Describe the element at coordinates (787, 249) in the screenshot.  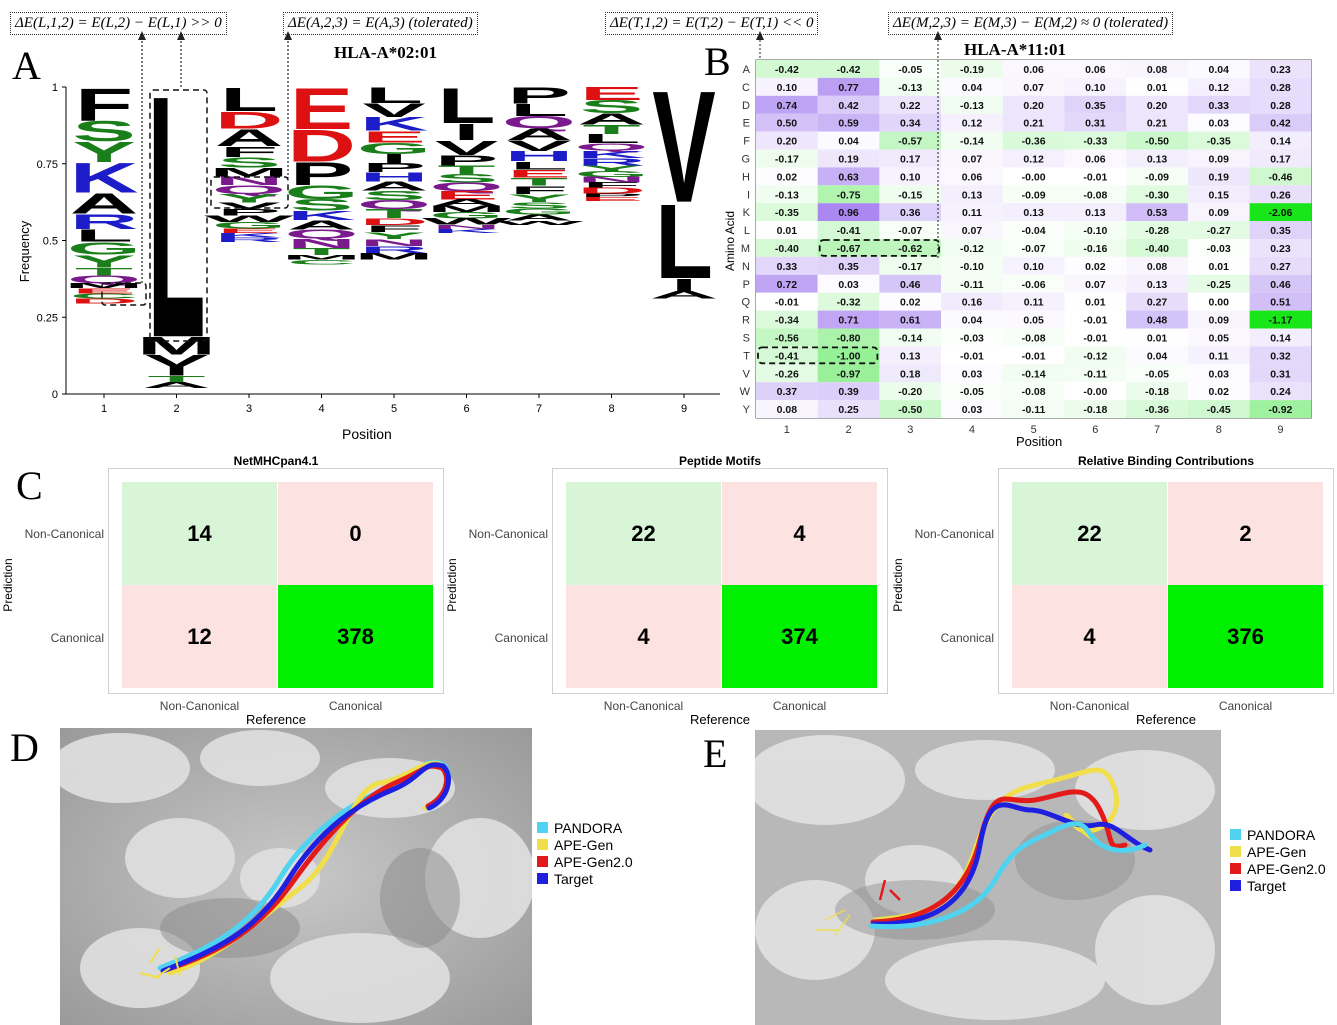
I see `heatmap-cell-value: -0.40` at that location.